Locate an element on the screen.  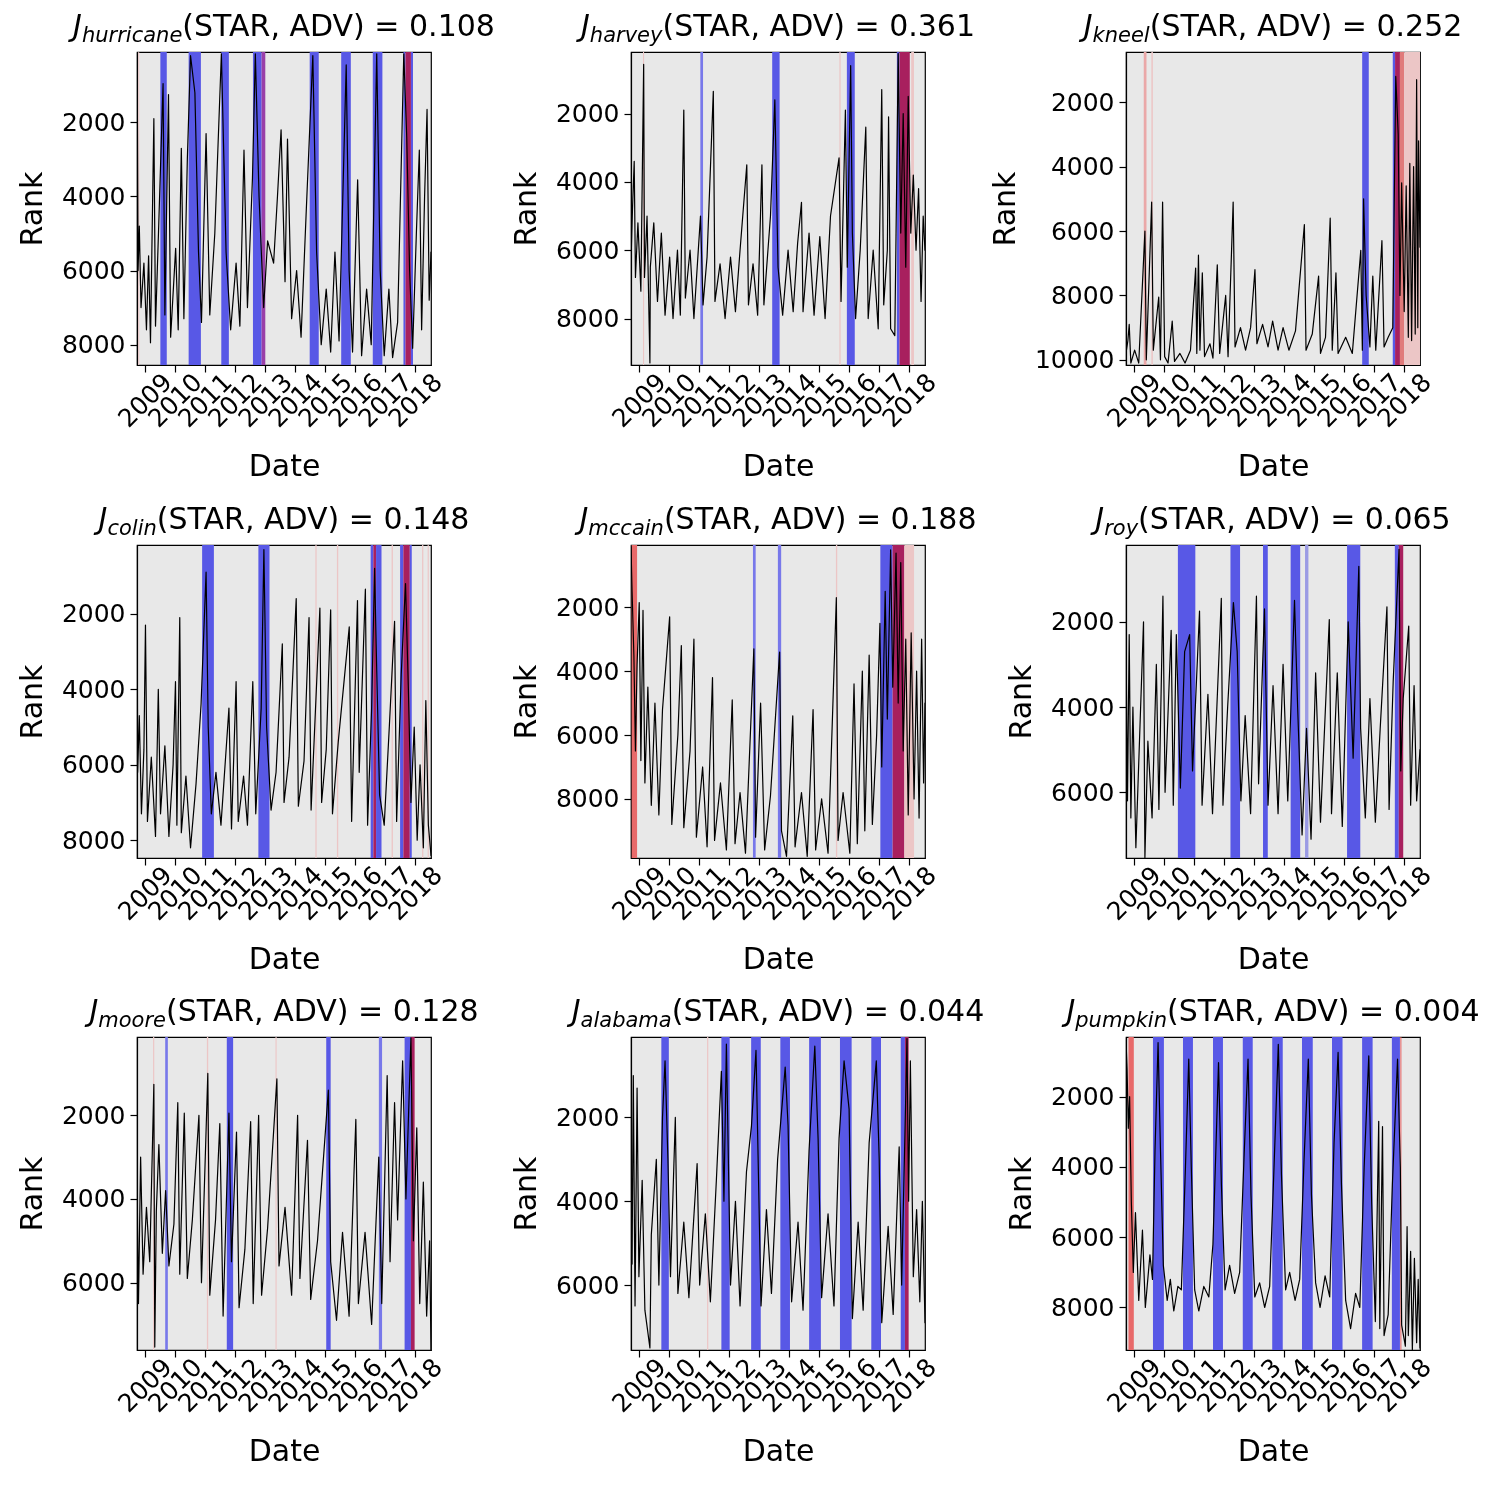
chart-title: J$_{alabama}$(STAR, ADV) = 0.044 is located at coordinates (778, 1013).